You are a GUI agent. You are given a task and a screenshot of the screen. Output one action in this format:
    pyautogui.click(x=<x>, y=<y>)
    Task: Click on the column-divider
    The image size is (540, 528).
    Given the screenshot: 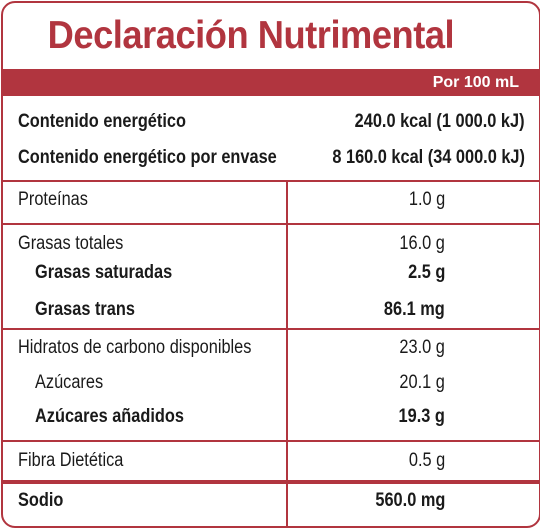 What is the action you would take?
    pyautogui.click(x=287, y=353)
    